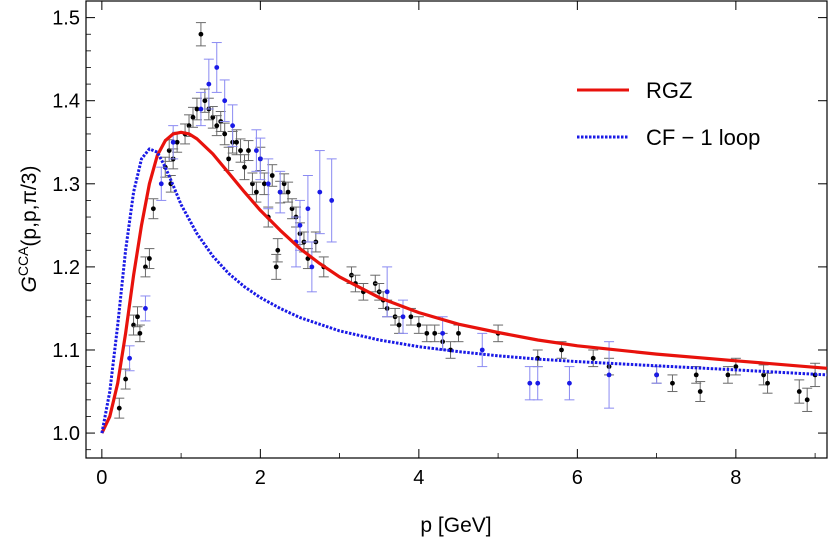  Describe the element at coordinates (29, 206) in the screenshot. I see `y-axis-title-args: (p,p,π/3)` at that location.